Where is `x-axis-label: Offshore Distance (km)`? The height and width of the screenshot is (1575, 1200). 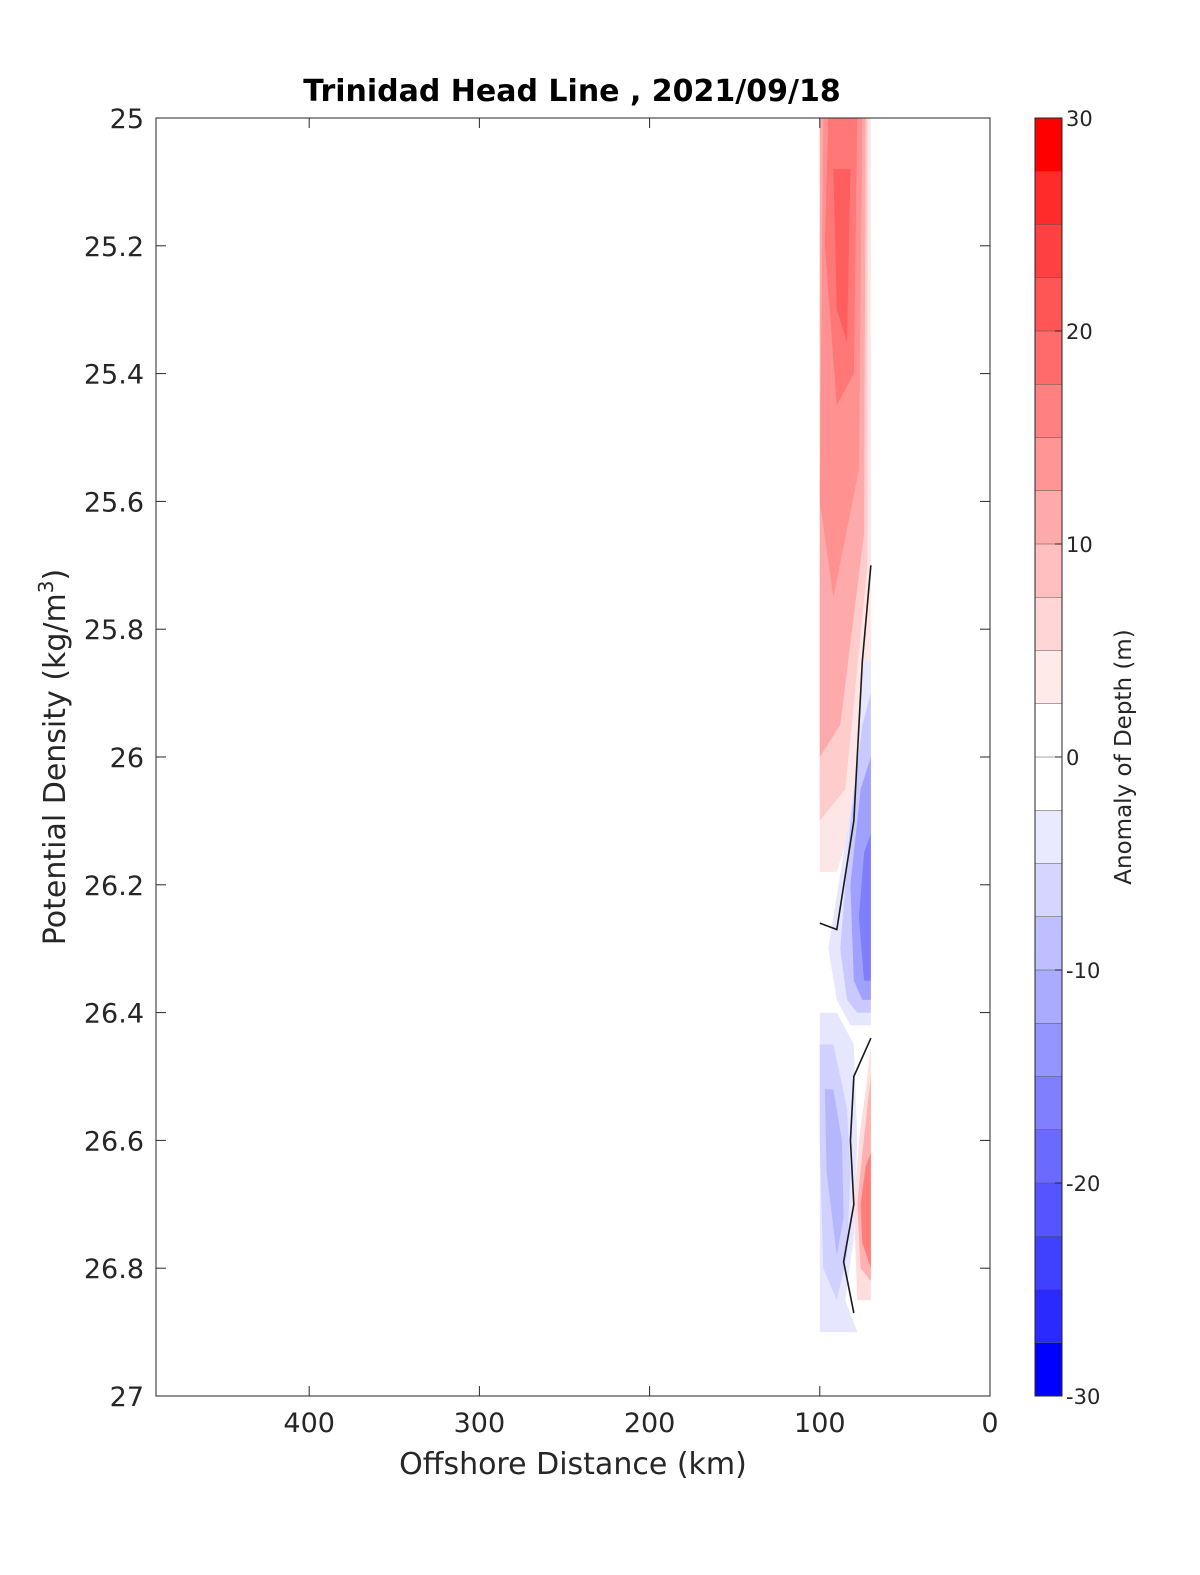 x-axis-label: Offshore Distance (km) is located at coordinates (573, 1464).